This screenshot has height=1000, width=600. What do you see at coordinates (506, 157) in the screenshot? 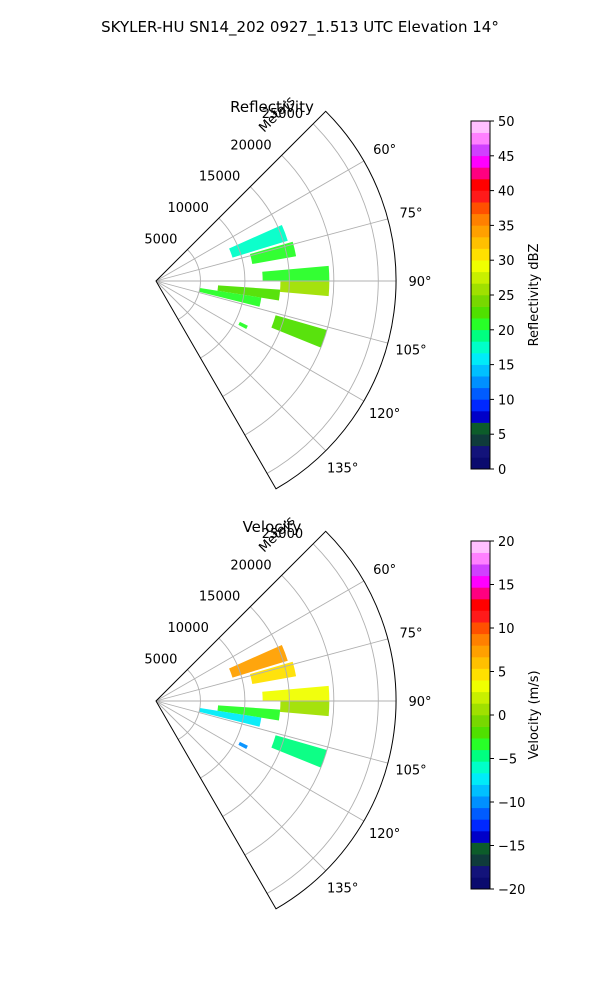
I see `colorbar-tick-label: 45` at bounding box center [506, 157].